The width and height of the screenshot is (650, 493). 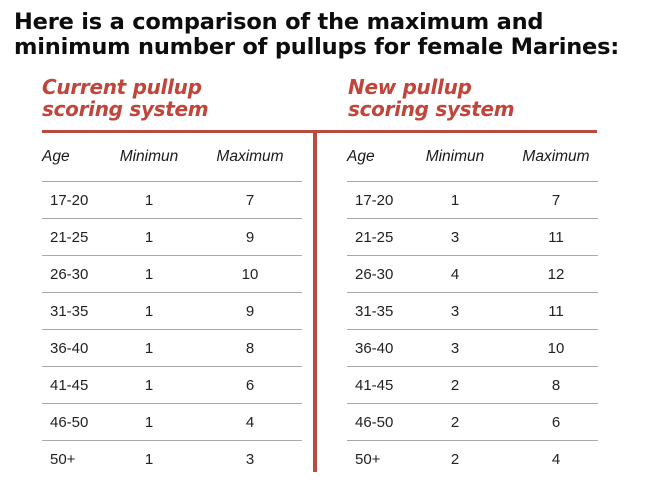 What do you see at coordinates (374, 385) in the screenshot?
I see `new-cell-age: 41-45` at bounding box center [374, 385].